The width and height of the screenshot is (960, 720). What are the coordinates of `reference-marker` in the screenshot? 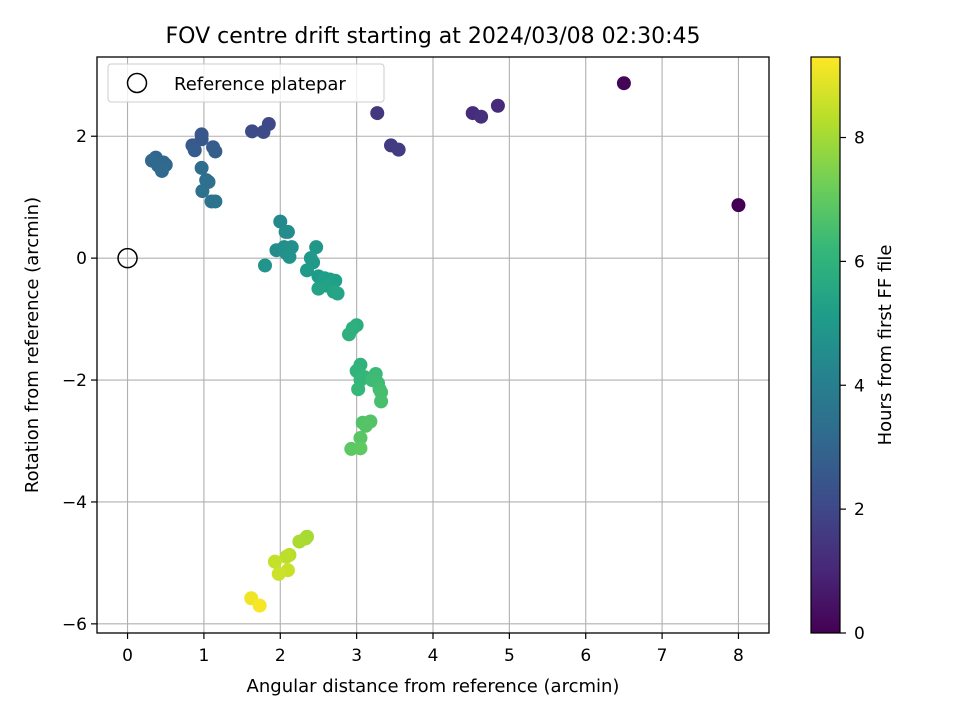 It's located at (127, 258).